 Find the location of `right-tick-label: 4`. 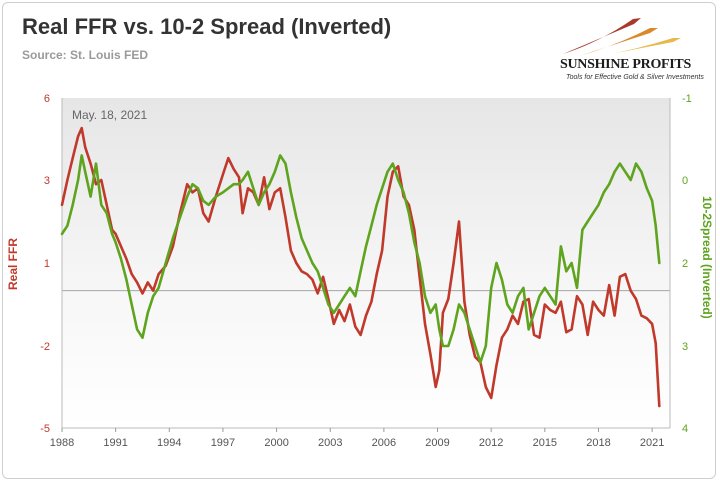

right-tick-label: 4 is located at coordinates (685, 429).